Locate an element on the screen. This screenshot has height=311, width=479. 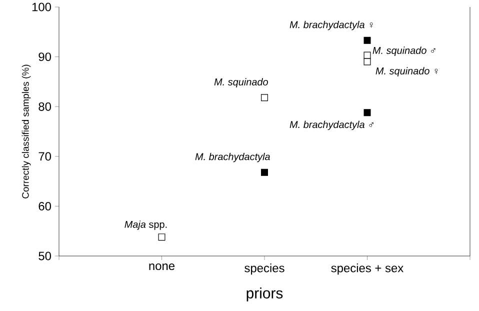
annotation: M. brachydactyla is located at coordinates (232, 157).